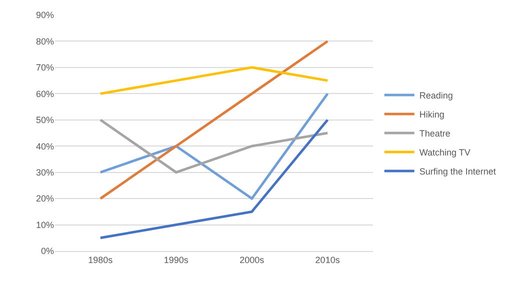 The height and width of the screenshot is (281, 512). I want to click on legend-label: Theatre, so click(434, 133).